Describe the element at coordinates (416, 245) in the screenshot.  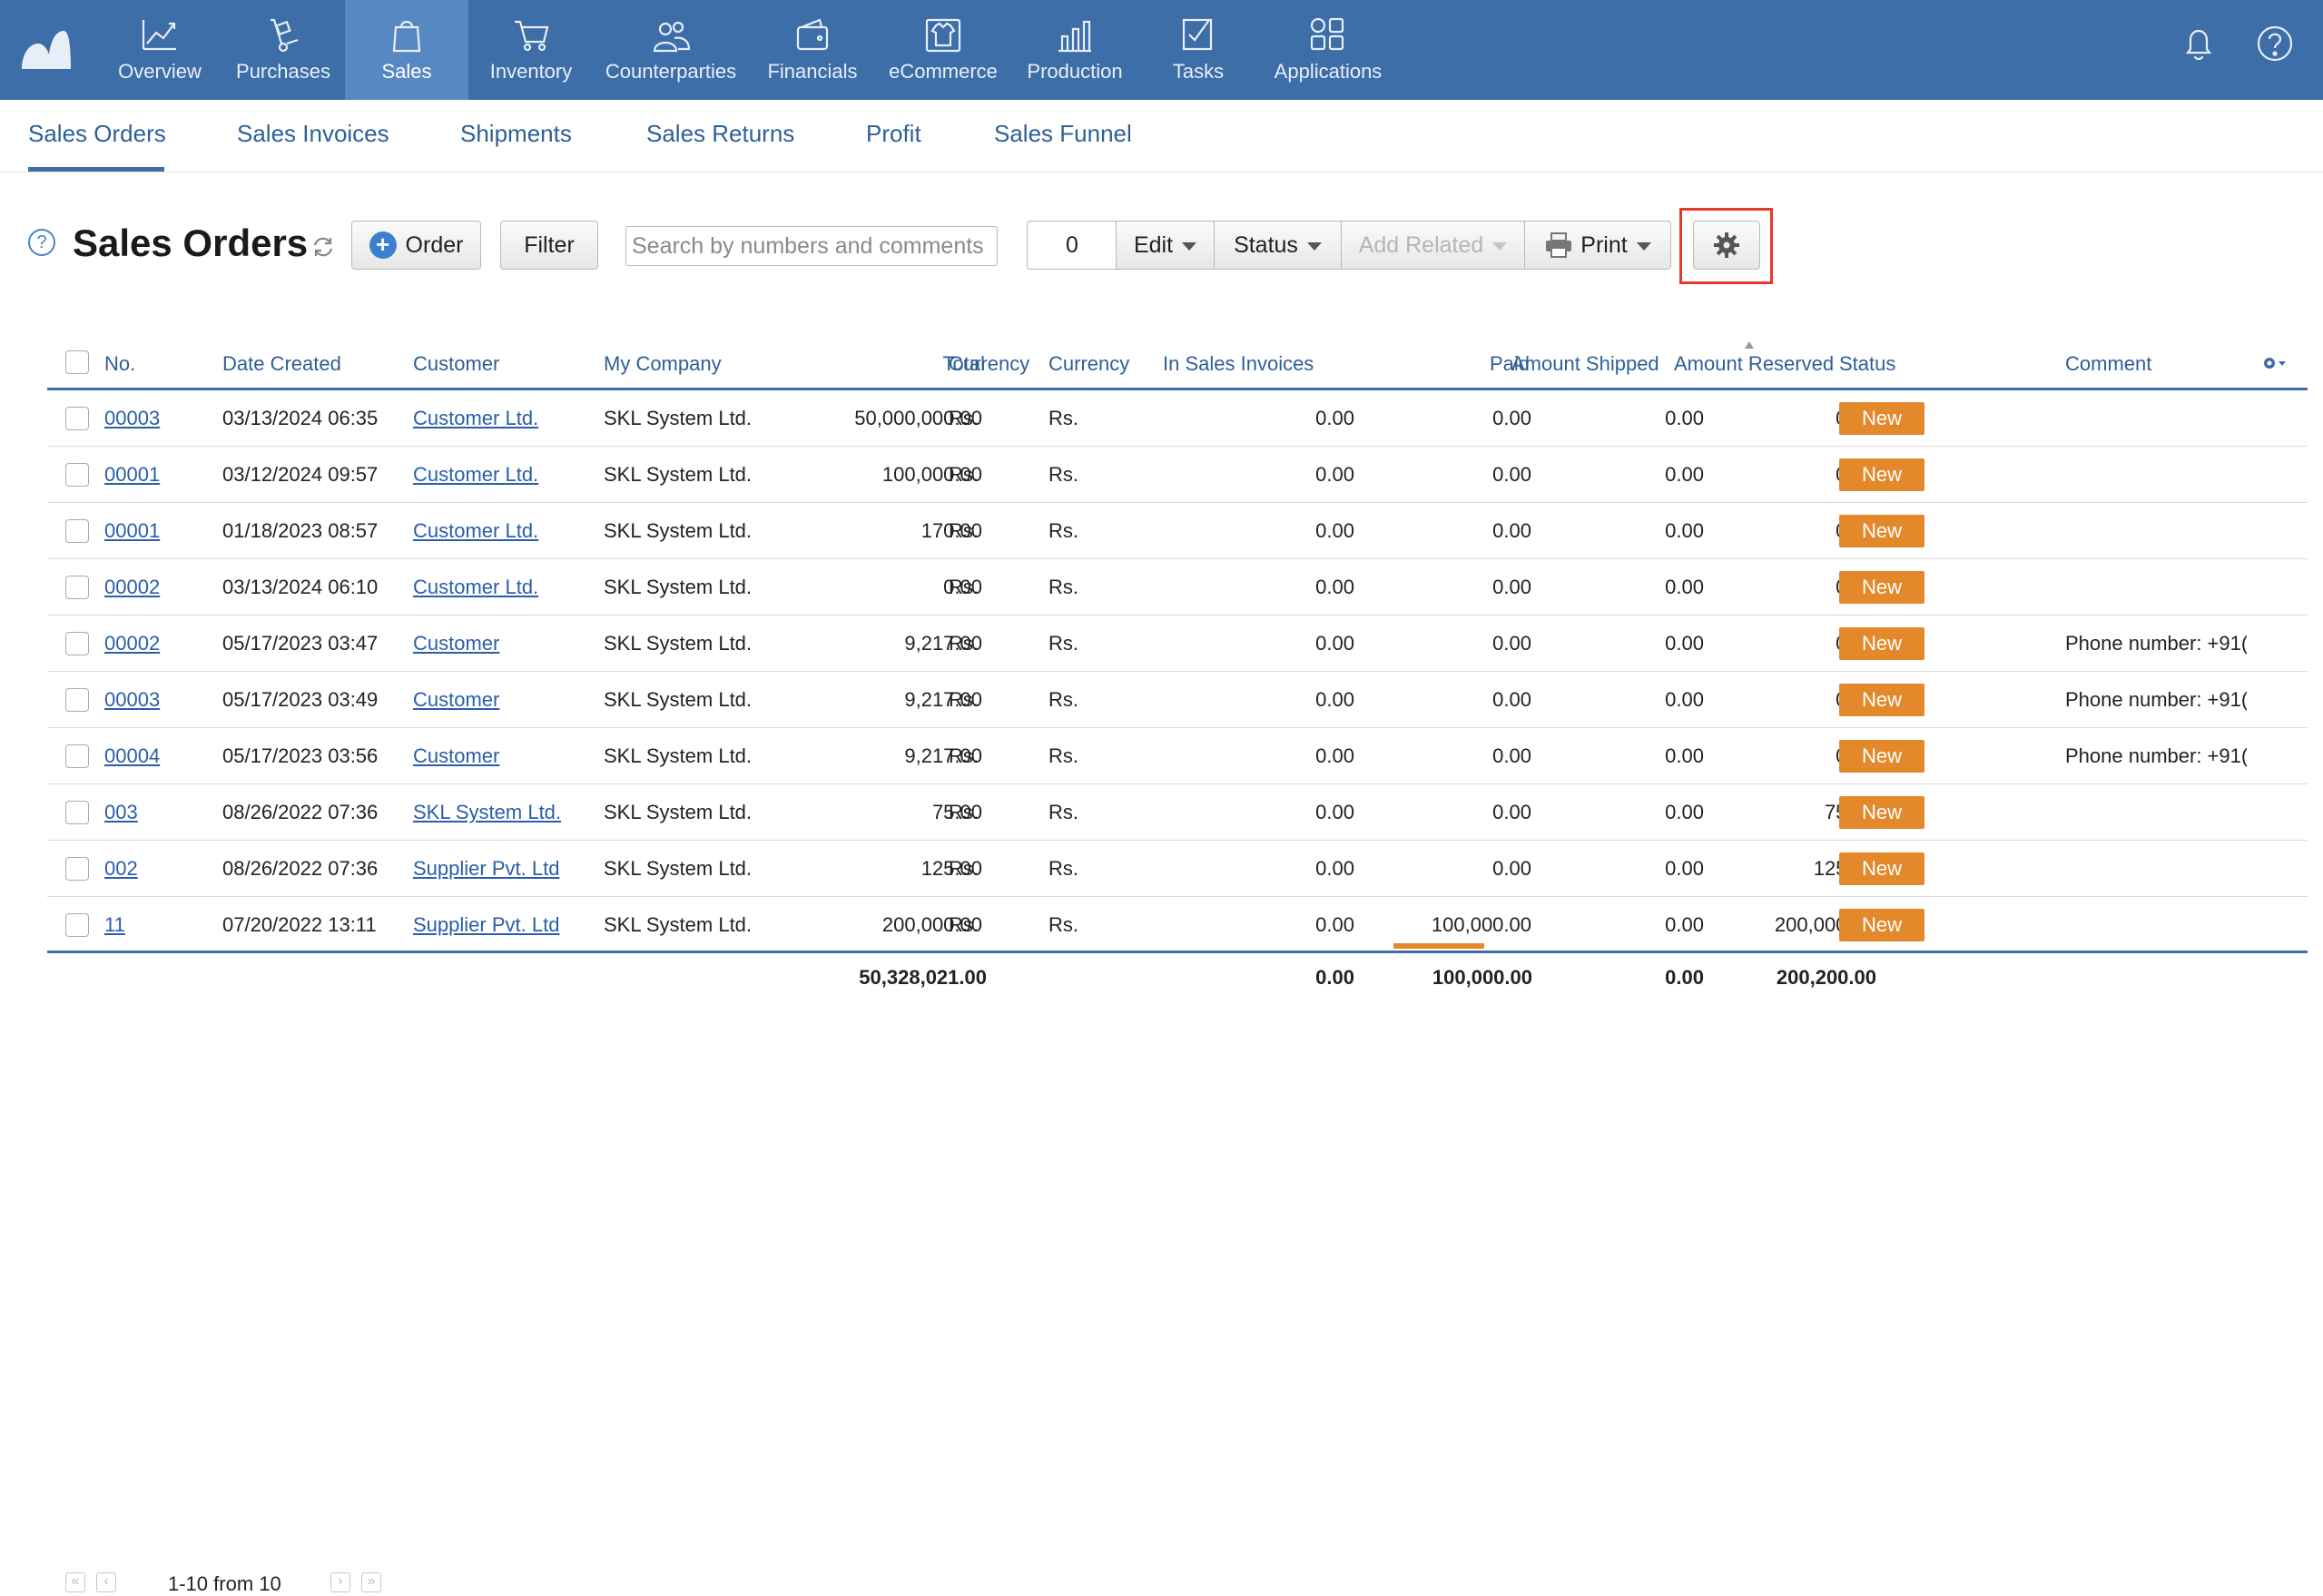
I see `new-order-button: + Order` at that location.